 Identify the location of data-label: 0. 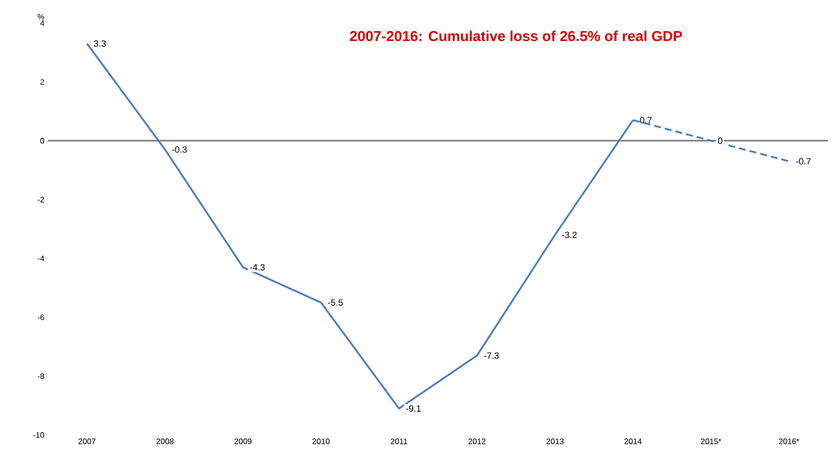
(720, 141).